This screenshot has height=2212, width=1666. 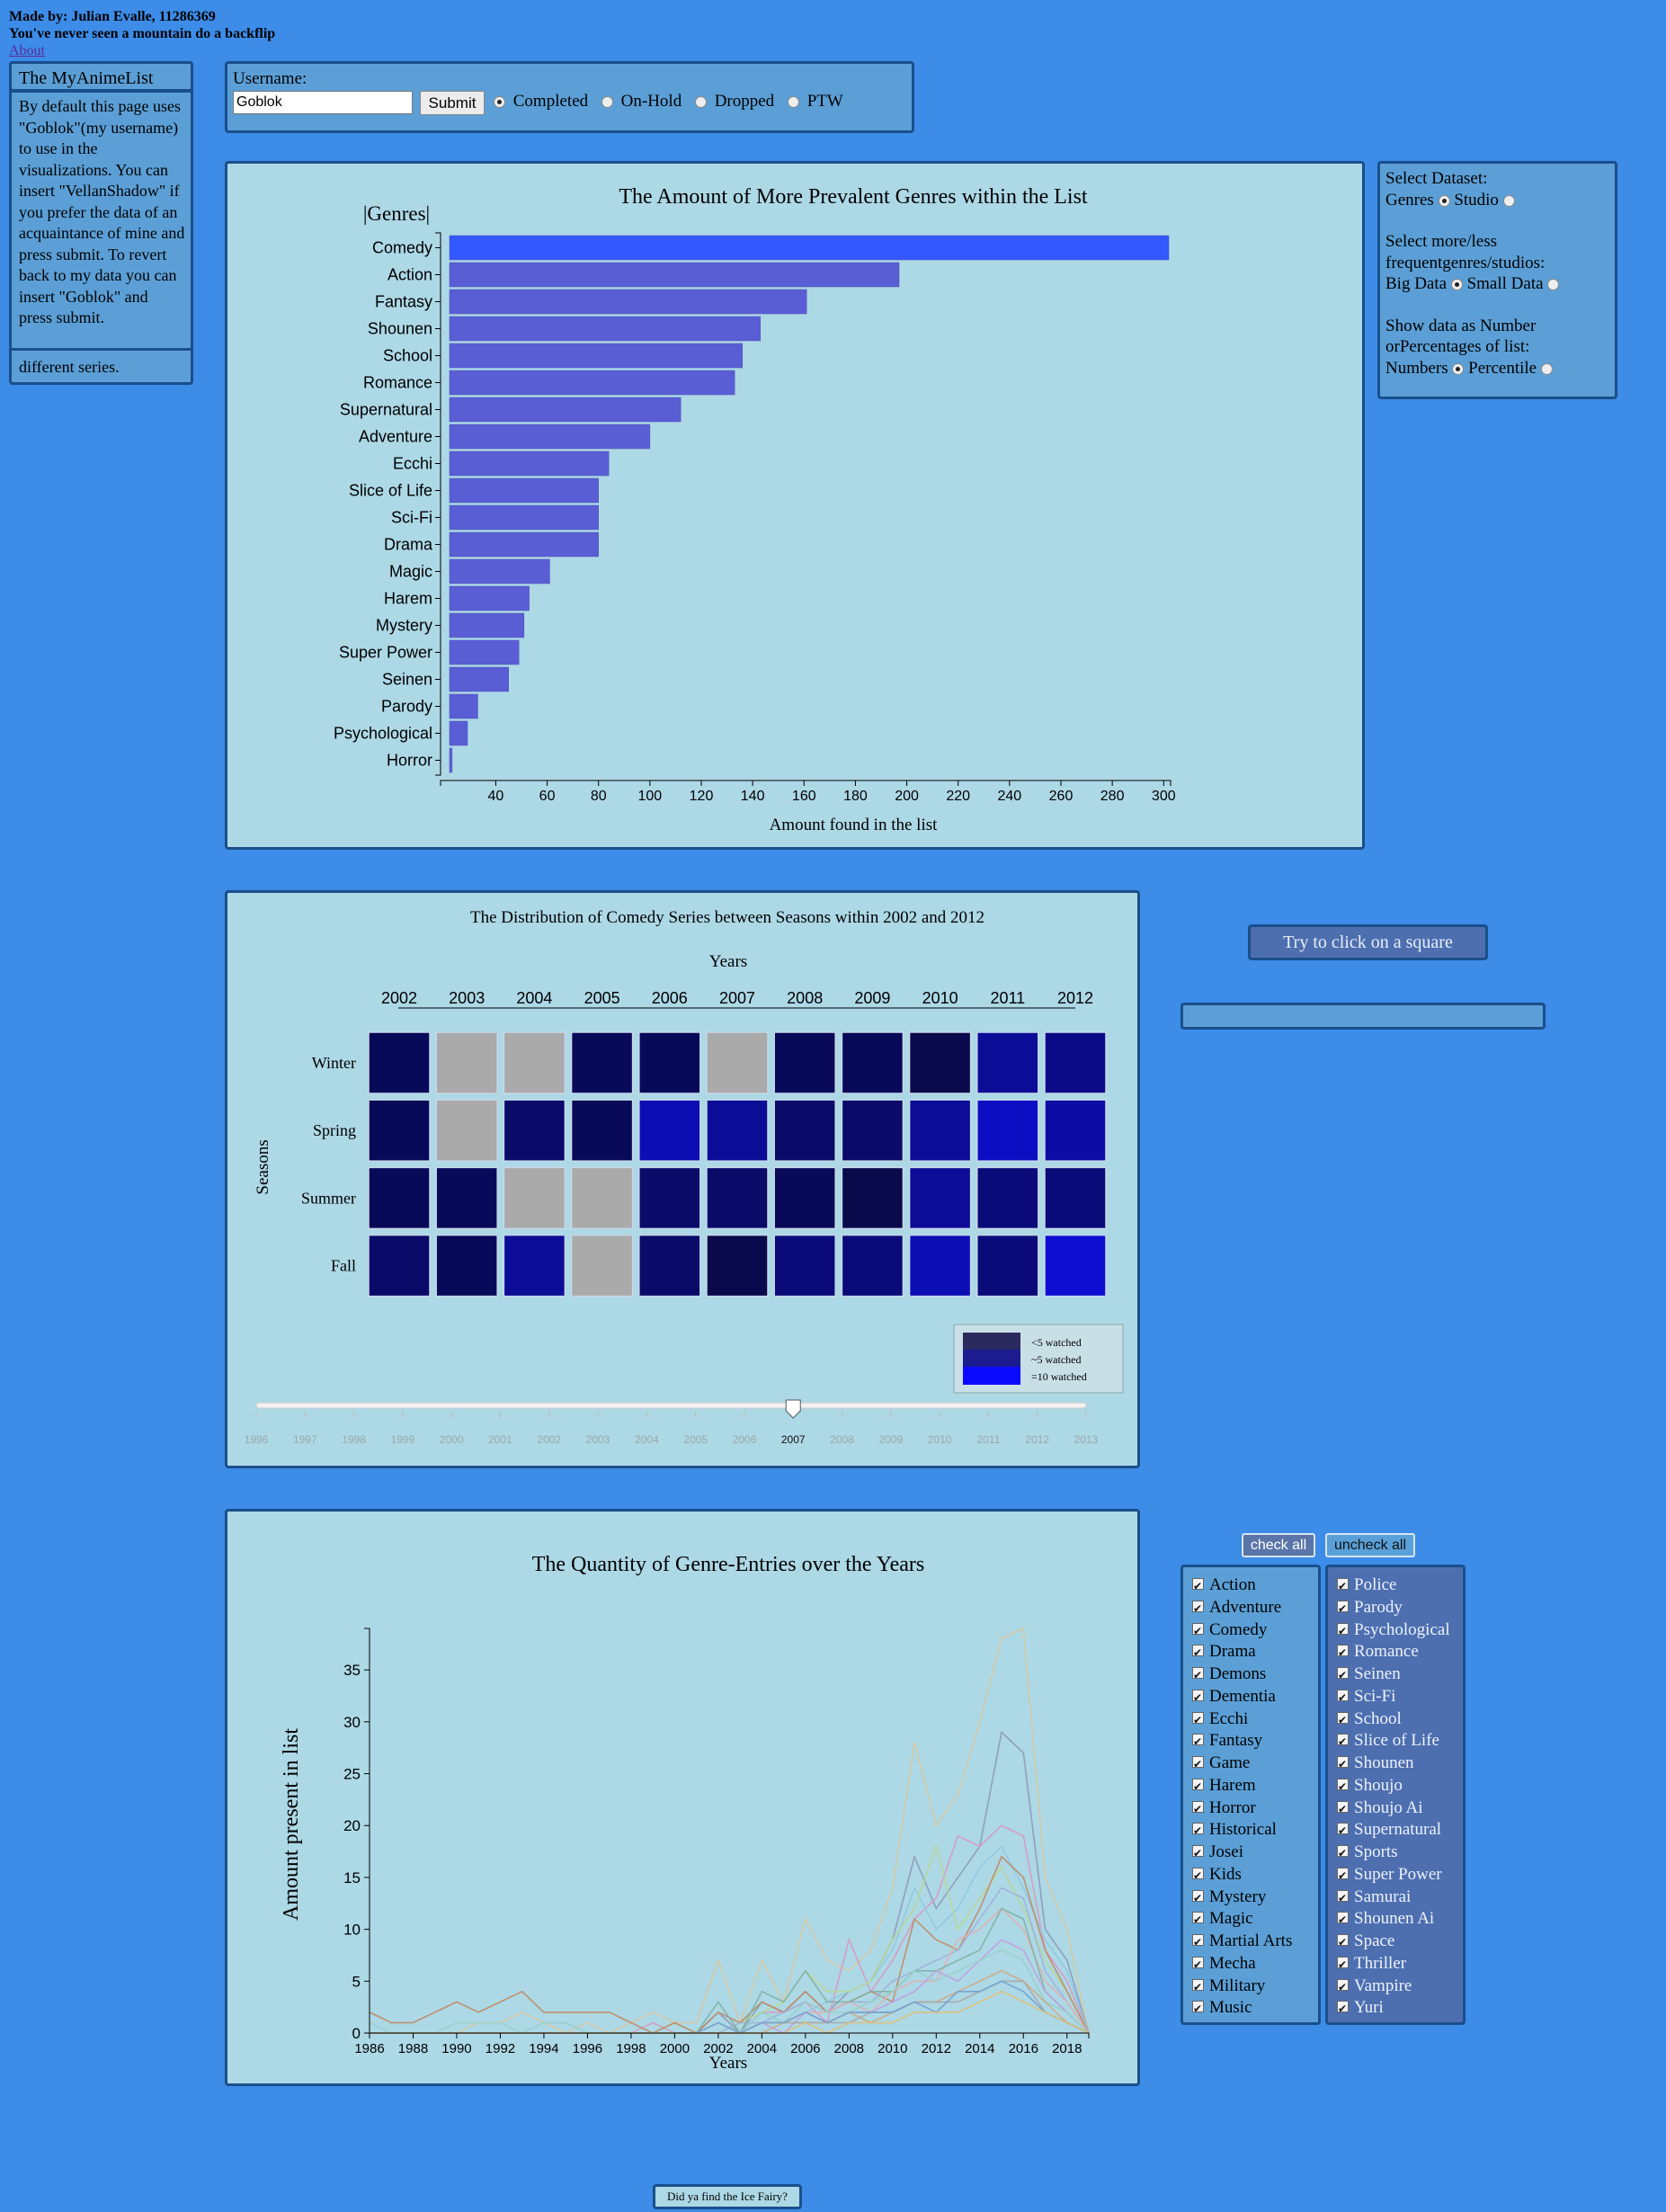 What do you see at coordinates (1242, 1764) in the screenshot?
I see `genre-checkbox-row: Game` at bounding box center [1242, 1764].